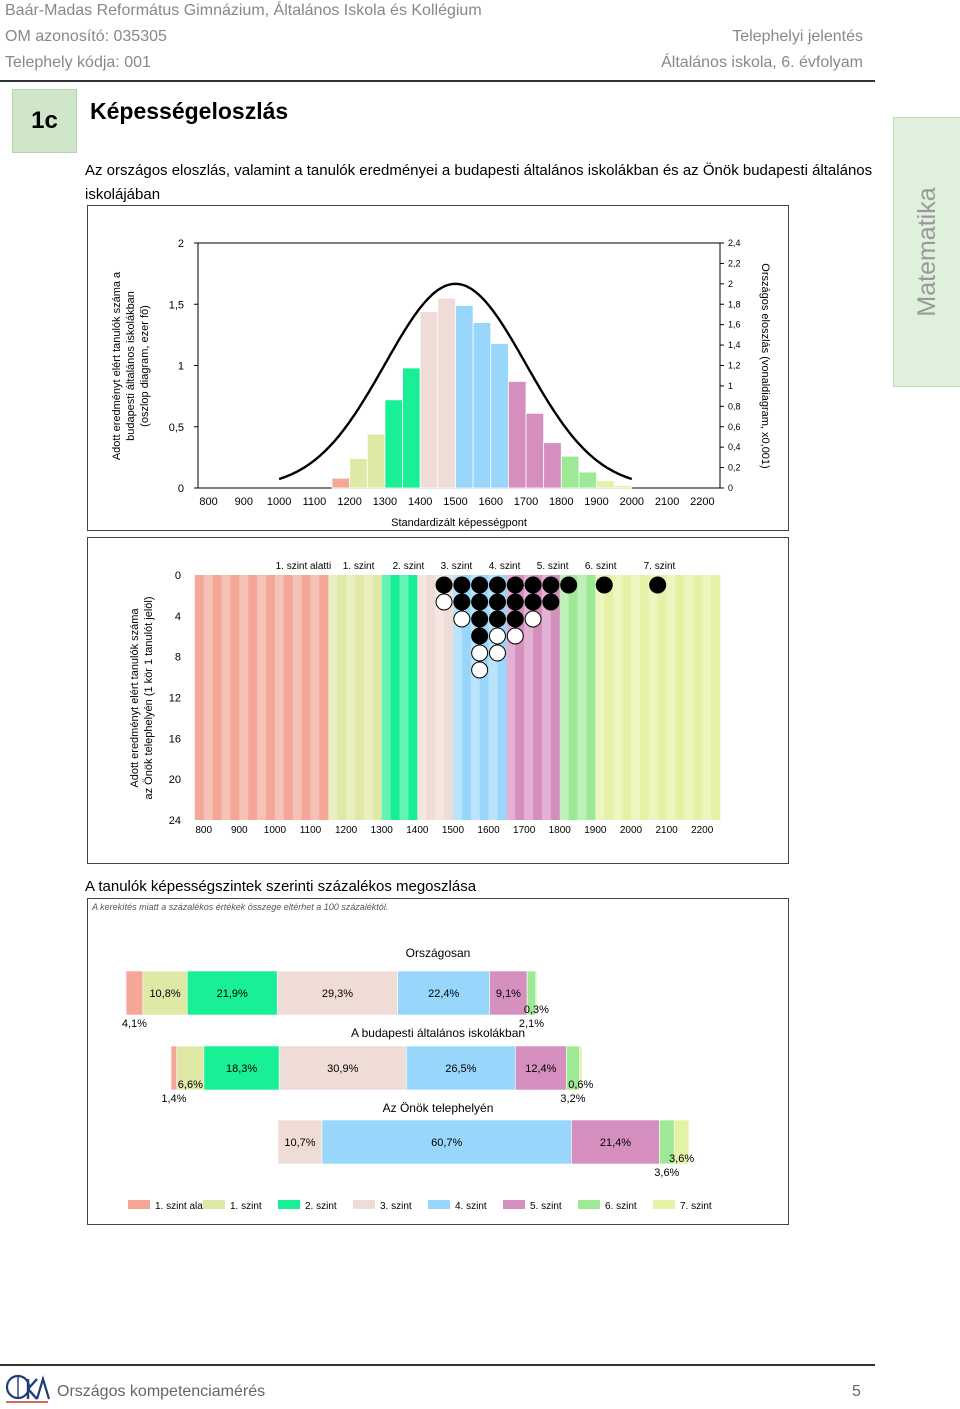  What do you see at coordinates (189, 111) in the screenshot?
I see `section-title: Képességeloszlás` at bounding box center [189, 111].